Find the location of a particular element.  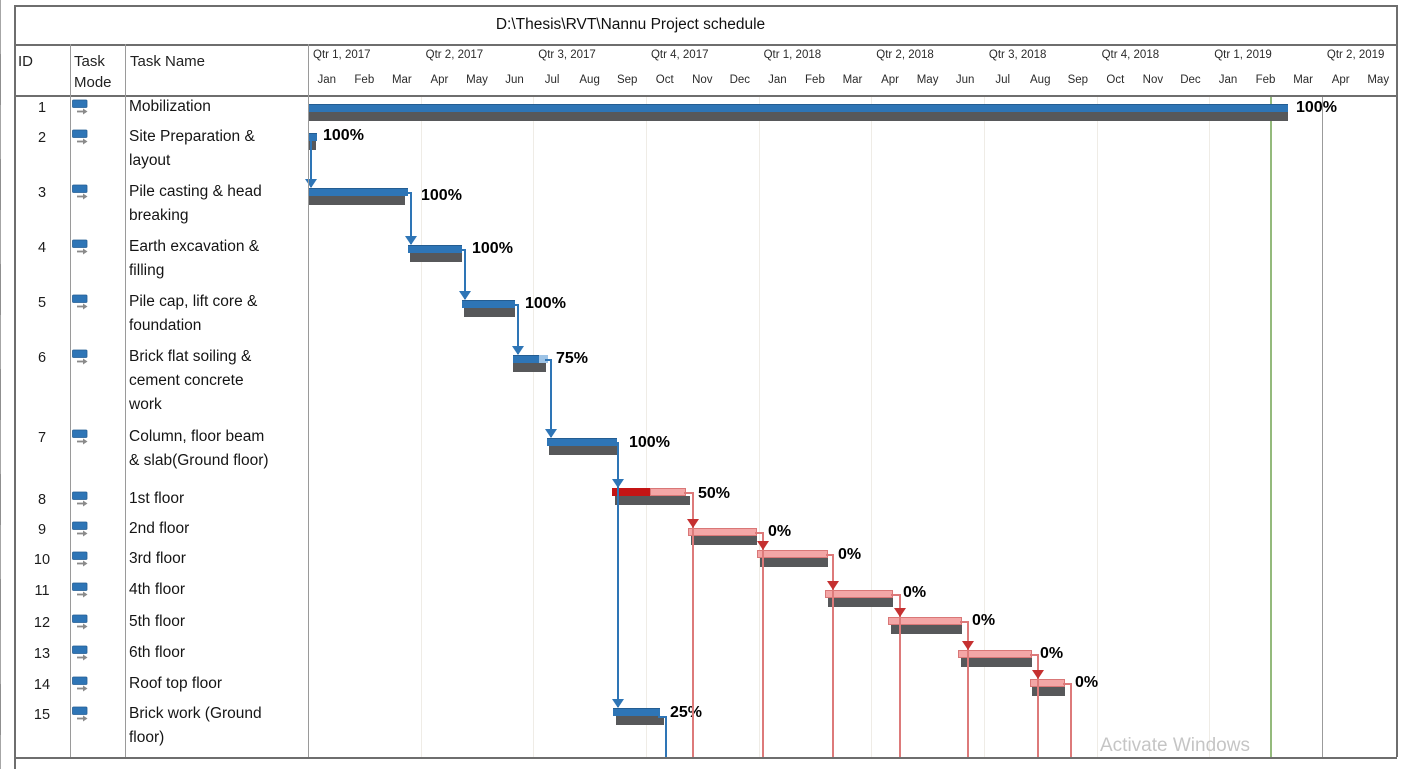

task-name-line: work is located at coordinates (145, 404).